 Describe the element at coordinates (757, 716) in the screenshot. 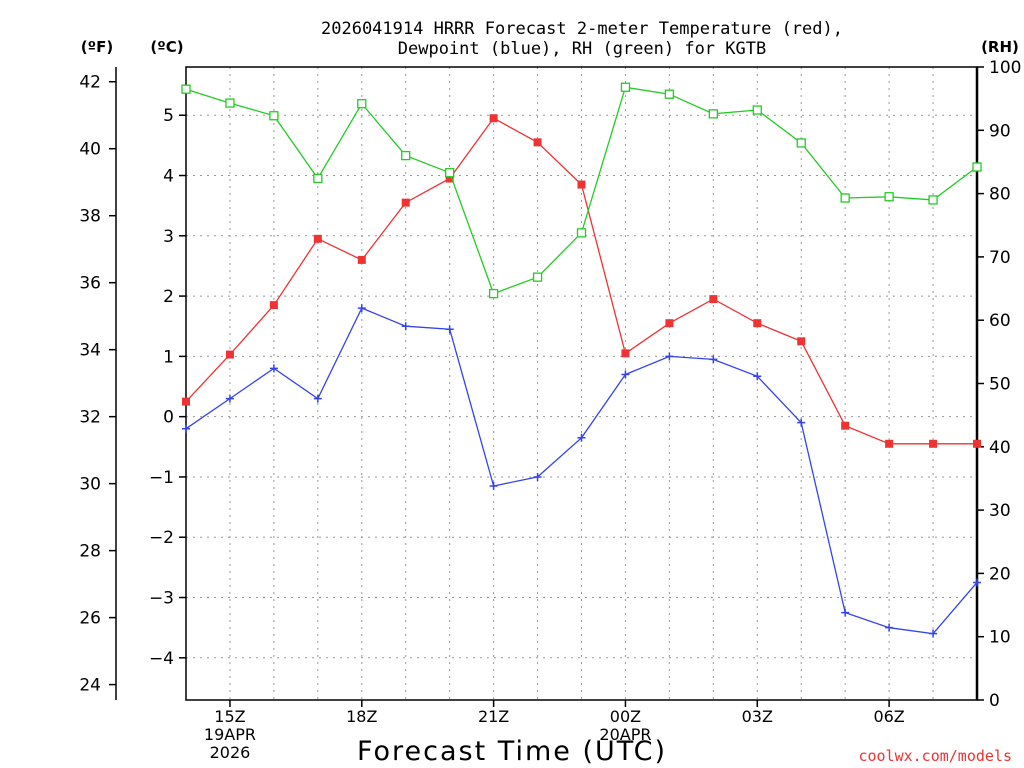

I see `x-tick-label: 03Z` at that location.